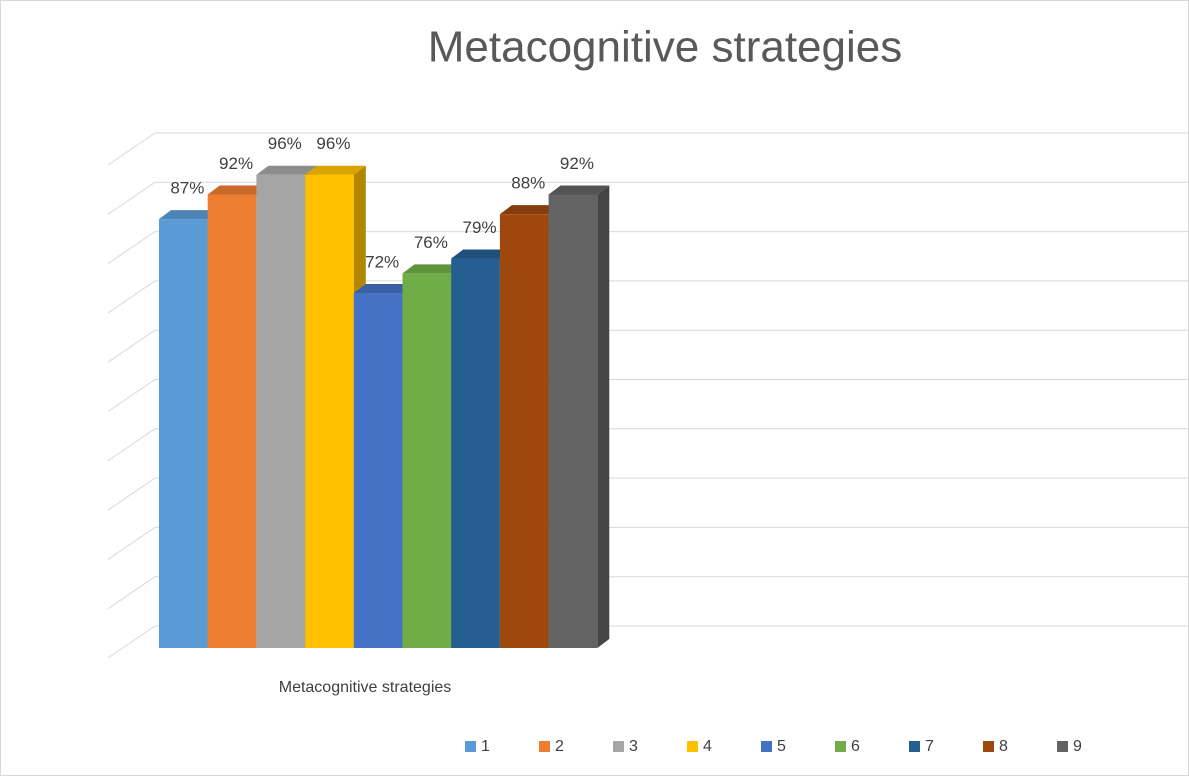 This screenshot has height=776, width=1189. I want to click on data-label: 79%, so click(480, 227).